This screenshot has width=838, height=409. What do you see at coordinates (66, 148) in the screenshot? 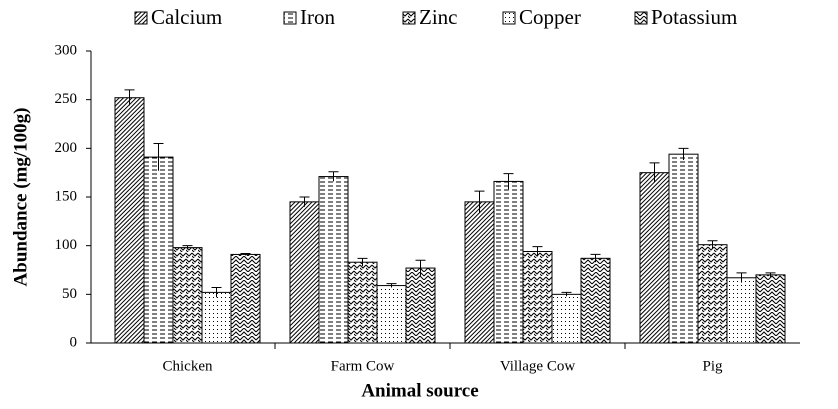
I see `y-tick-label: 200` at bounding box center [66, 148].